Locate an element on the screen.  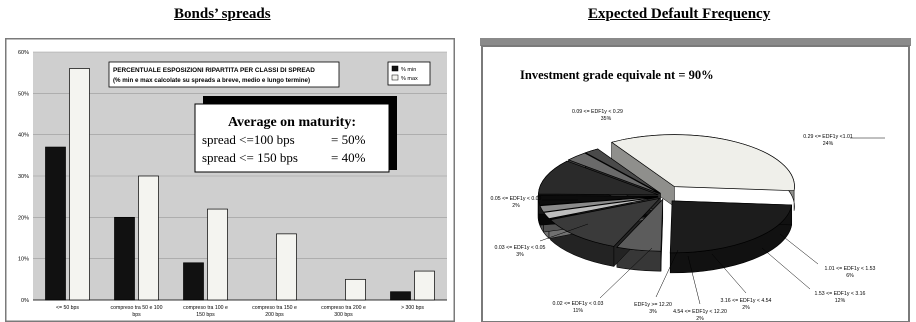
pie-slice-label: 4.54 <= EDF1y < 12.20 is located at coordinates (700, 312).